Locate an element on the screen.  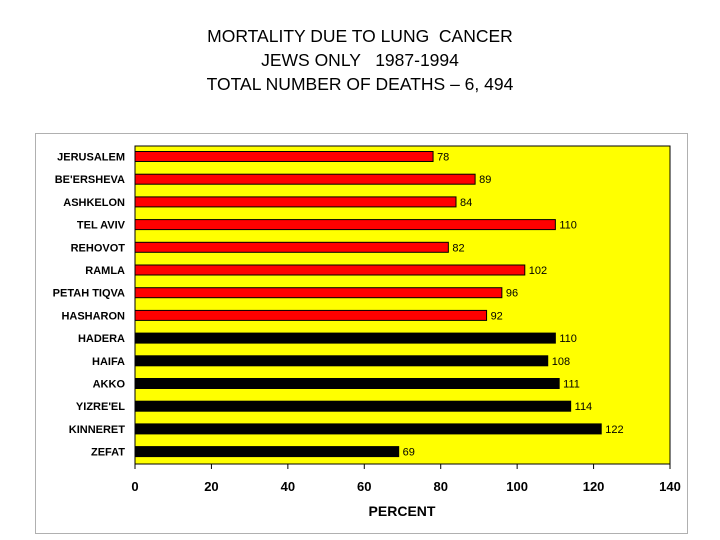
bar-zefat is located at coordinates (267, 452).